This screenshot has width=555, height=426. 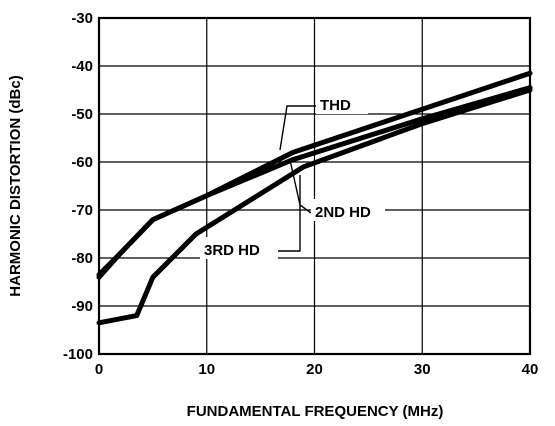 I want to click on y-tick-label: -50, so click(x=82, y=114).